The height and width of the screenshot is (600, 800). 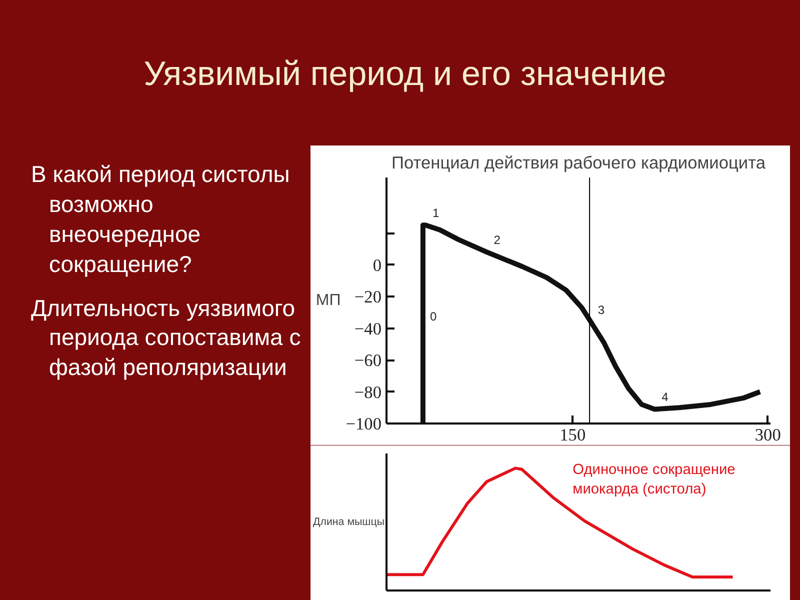 I want to click on y-tick-label: −40, so click(x=368, y=328).